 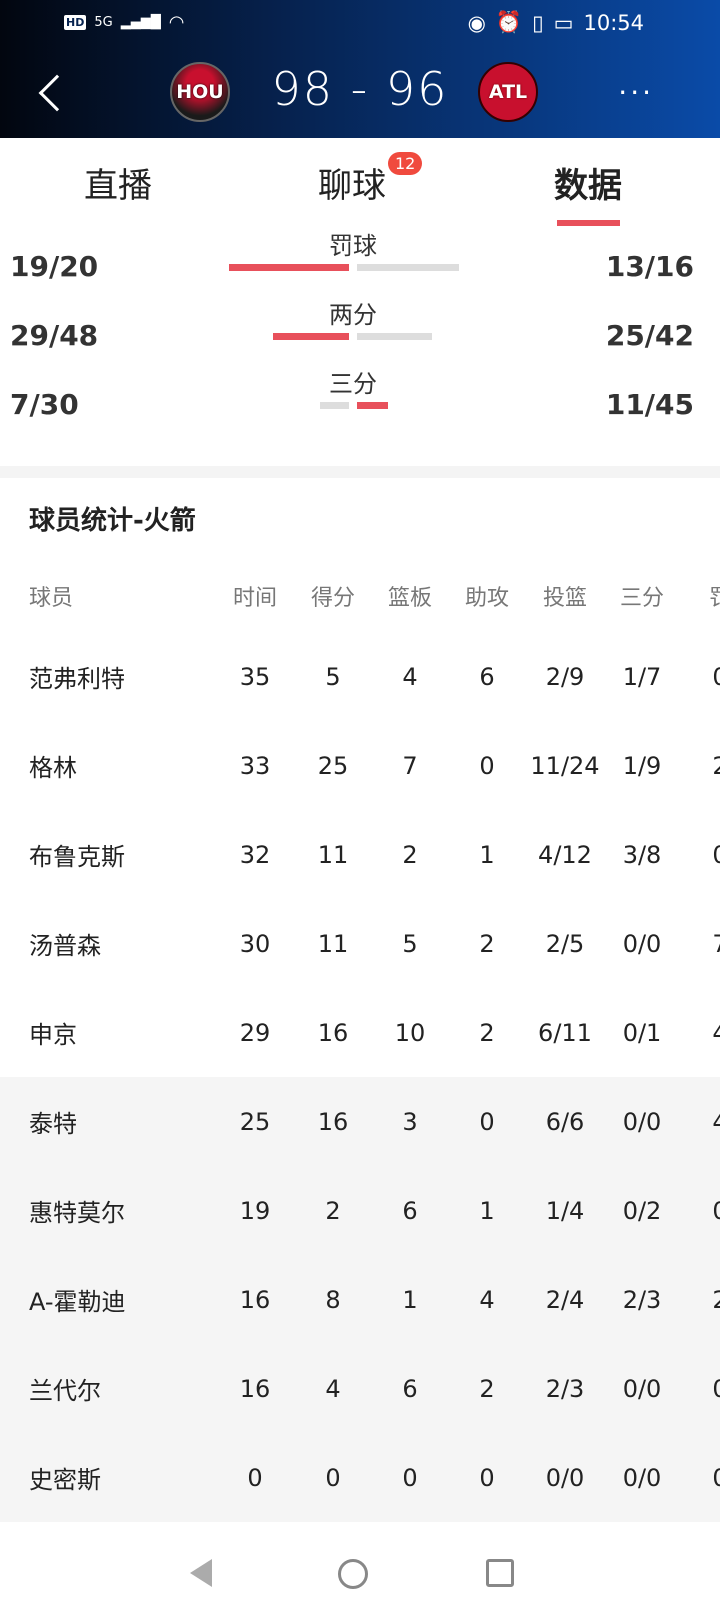 I want to click on column-header: 罚, so click(x=714, y=598).